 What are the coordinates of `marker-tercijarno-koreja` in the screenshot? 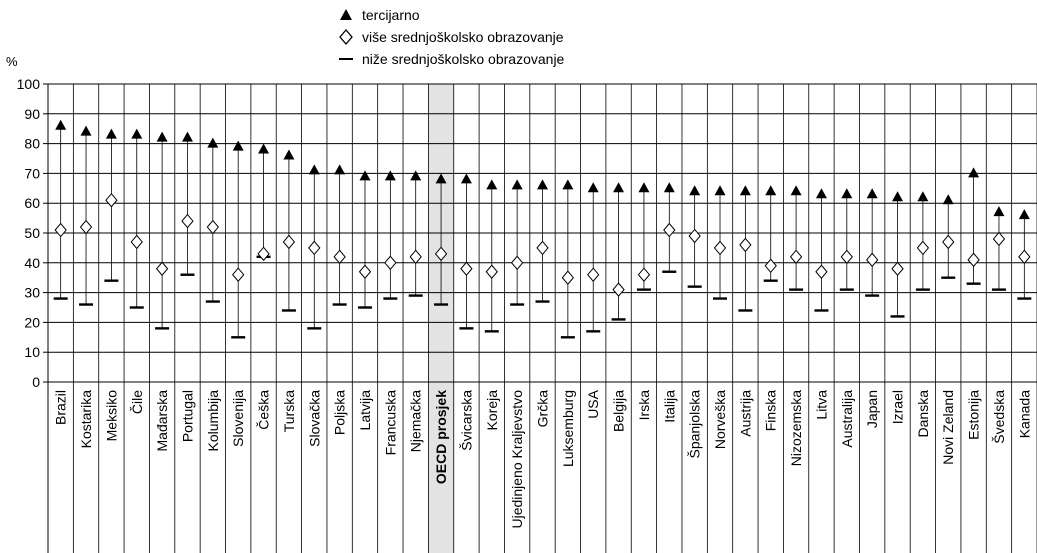 It's located at (492, 184).